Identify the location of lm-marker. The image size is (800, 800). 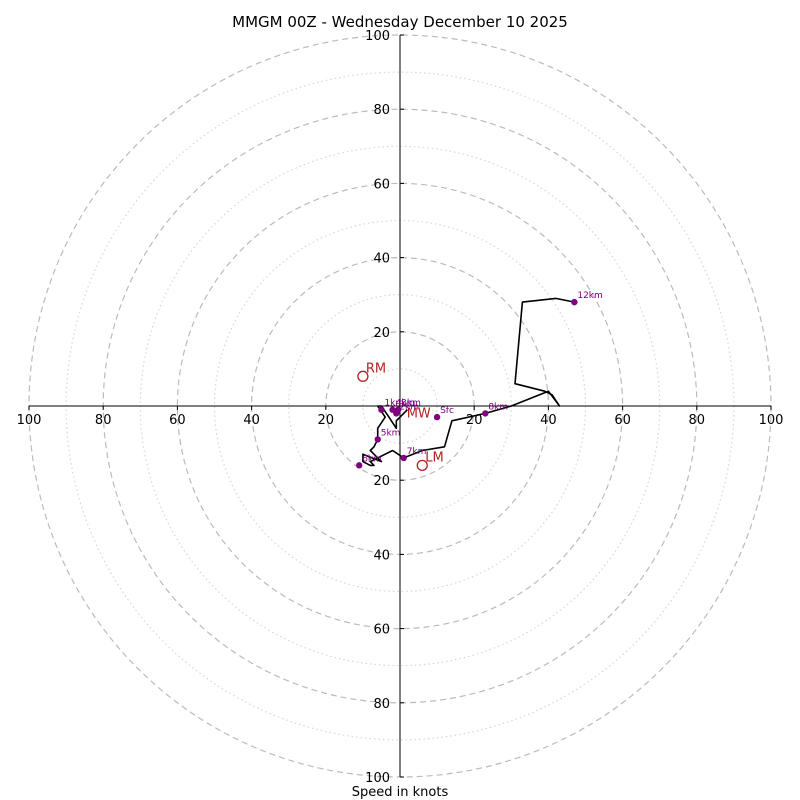
(422, 465).